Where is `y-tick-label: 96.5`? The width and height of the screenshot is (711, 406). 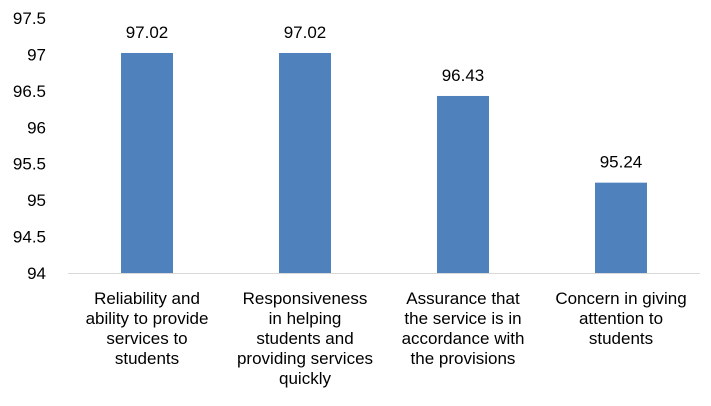
y-tick-label: 96.5 is located at coordinates (29, 91).